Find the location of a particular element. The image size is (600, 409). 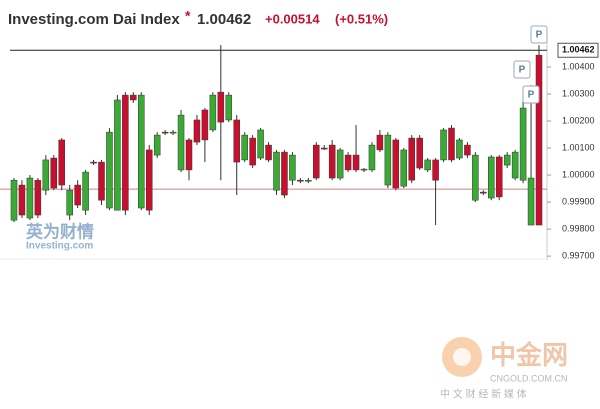

y-tick-label: 0.99800 is located at coordinates (578, 228).